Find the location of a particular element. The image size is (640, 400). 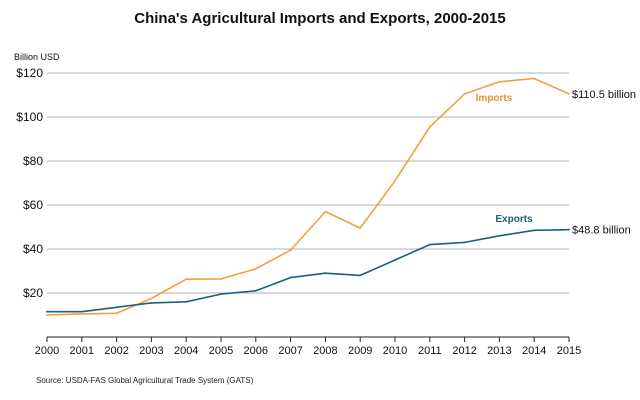

x-tick-label-2012: 2012 is located at coordinates (464, 351).